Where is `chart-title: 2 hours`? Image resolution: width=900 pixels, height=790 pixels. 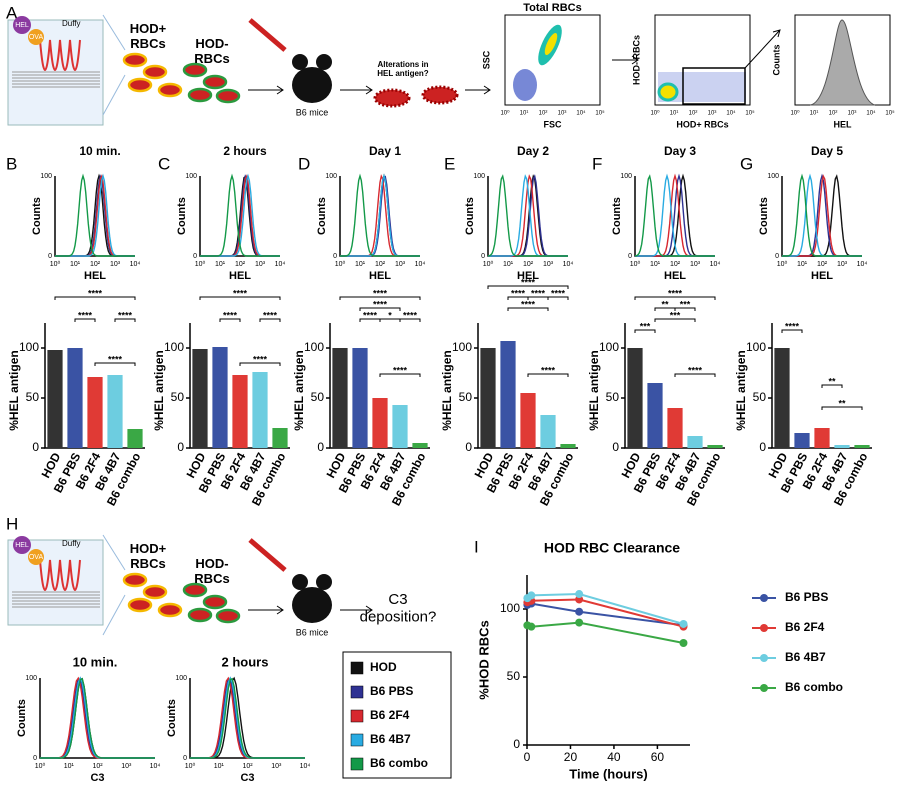
chart-title: 2 hours is located at coordinates (245, 151).